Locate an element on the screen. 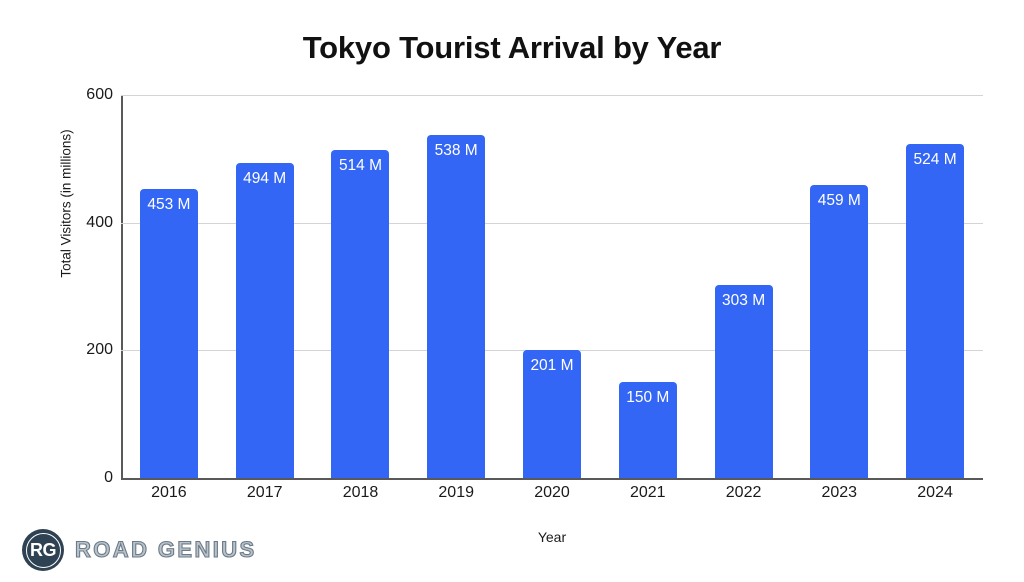 The image size is (1024, 582). y-tick-400: 400 is located at coordinates (99, 222).